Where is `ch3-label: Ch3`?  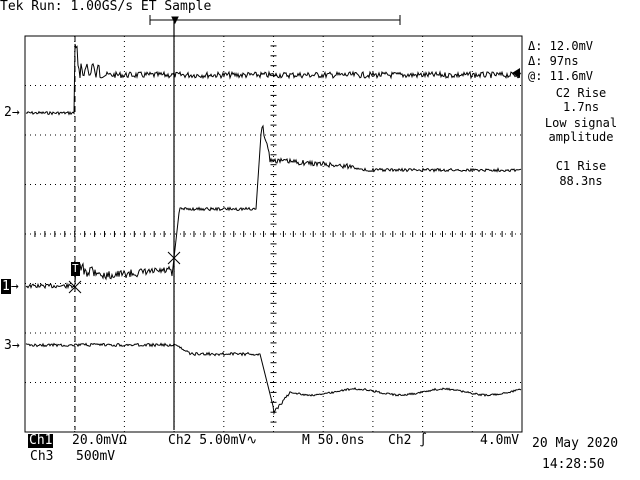
ch3-label: Ch3 is located at coordinates (42, 456).